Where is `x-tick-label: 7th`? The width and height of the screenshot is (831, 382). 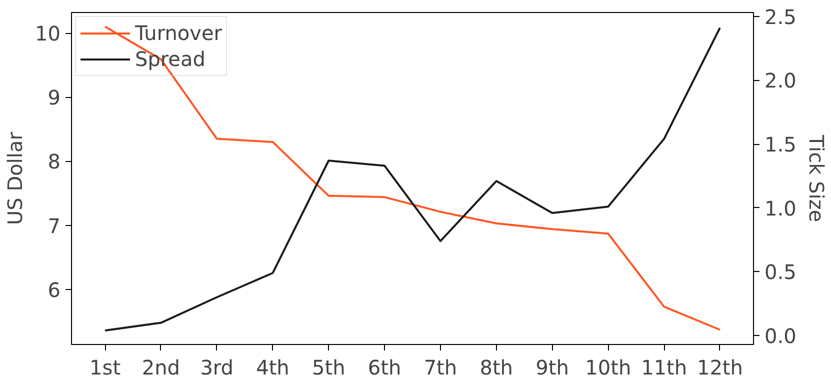 x-tick-label: 7th is located at coordinates (441, 368).